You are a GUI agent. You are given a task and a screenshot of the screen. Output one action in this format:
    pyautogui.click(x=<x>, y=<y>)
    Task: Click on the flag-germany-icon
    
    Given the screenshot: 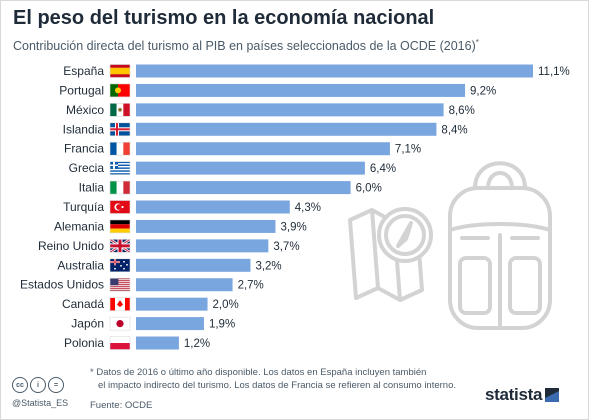 What is the action you would take?
    pyautogui.click(x=120, y=226)
    